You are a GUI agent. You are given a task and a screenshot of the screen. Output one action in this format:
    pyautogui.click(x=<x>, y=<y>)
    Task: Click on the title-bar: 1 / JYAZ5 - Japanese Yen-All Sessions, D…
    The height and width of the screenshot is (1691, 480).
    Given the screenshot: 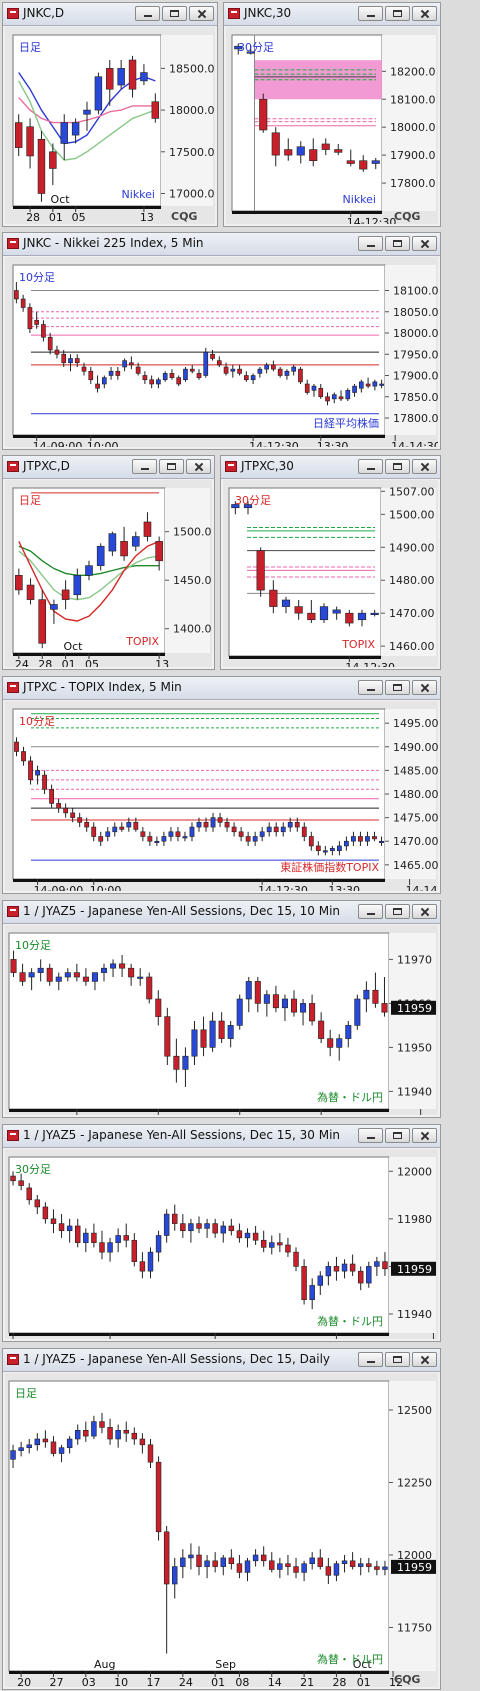 What is the action you would take?
    pyautogui.click(x=221, y=1136)
    